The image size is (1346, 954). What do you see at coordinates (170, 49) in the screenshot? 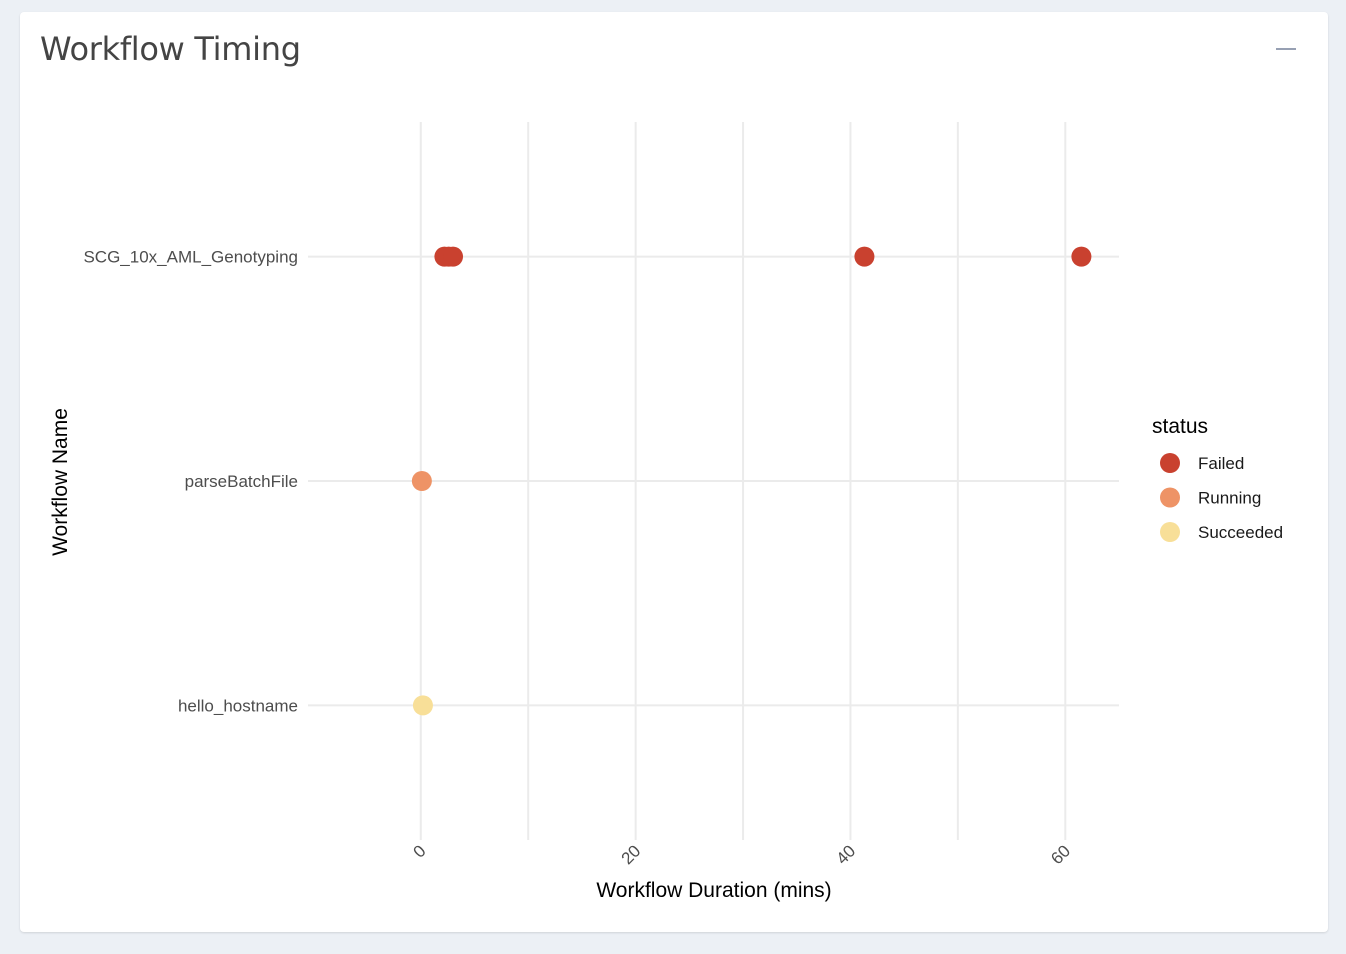
I see `card-title: Workflow Timing` at bounding box center [170, 49].